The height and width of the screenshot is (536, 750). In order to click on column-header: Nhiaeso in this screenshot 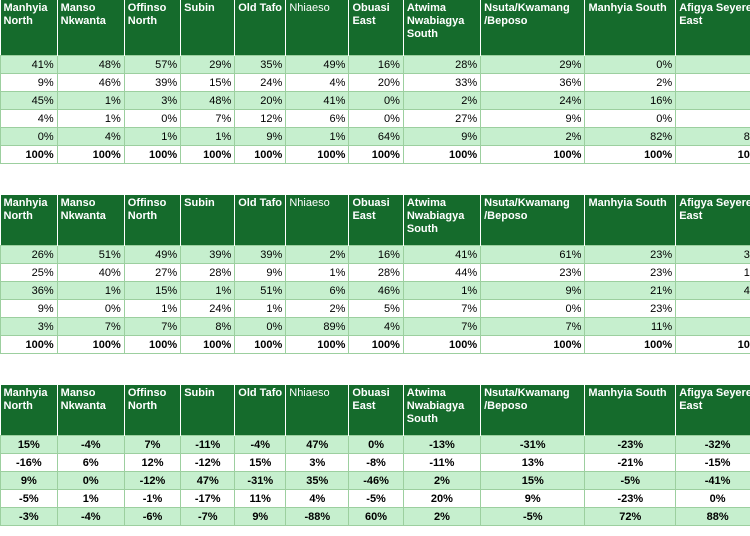, I will do `click(317, 220)`.